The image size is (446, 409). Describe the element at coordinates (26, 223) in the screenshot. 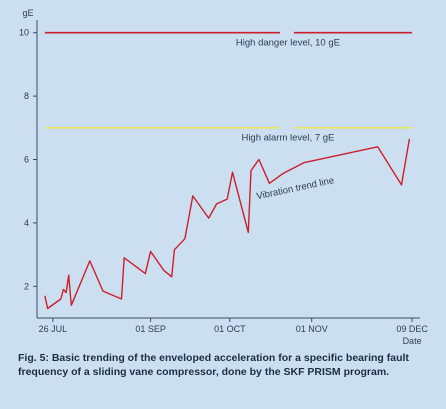

I see `y-tick-label: 4` at that location.